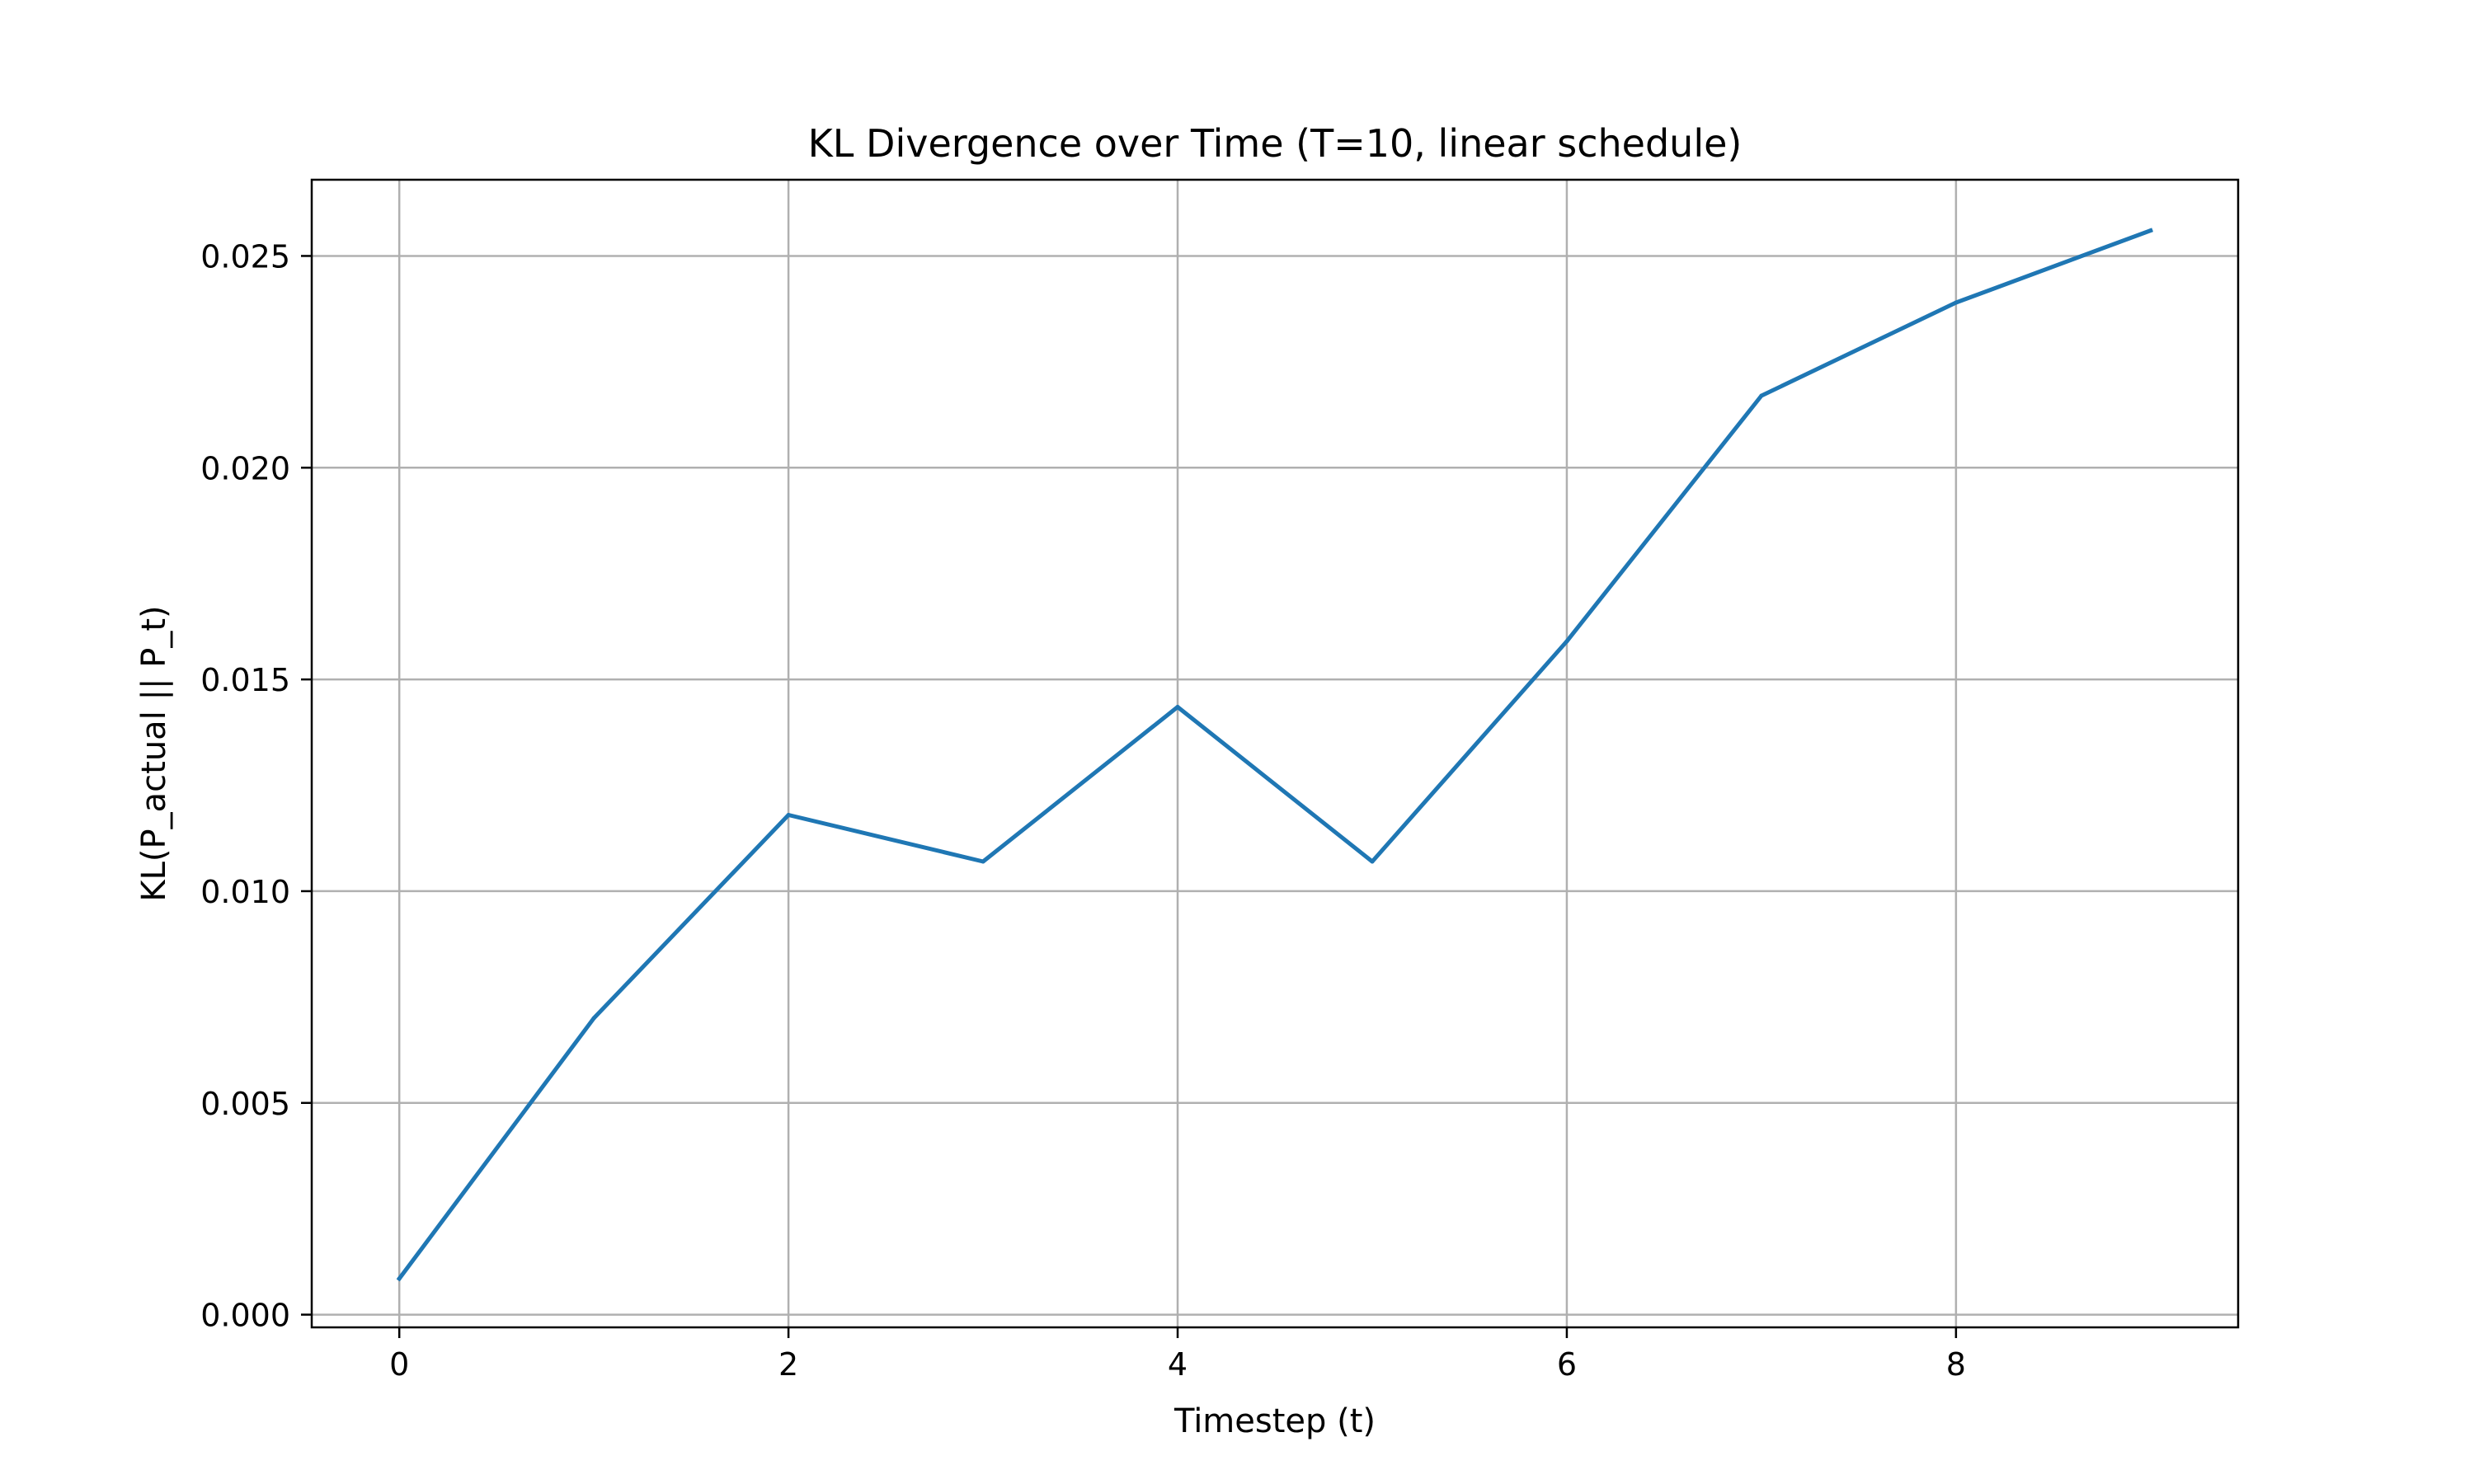 The height and width of the screenshot is (1484, 2474). Describe the element at coordinates (399, 1364) in the screenshot. I see `x-tick-label: 0` at that location.